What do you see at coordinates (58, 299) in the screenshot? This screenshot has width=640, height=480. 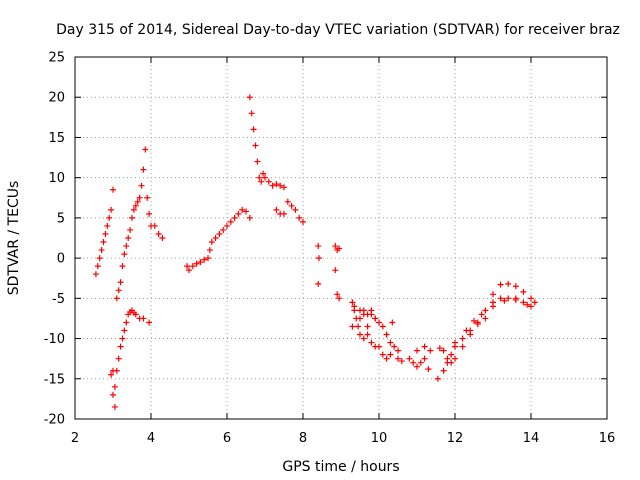 I see `y-tick-label: -5` at bounding box center [58, 299].